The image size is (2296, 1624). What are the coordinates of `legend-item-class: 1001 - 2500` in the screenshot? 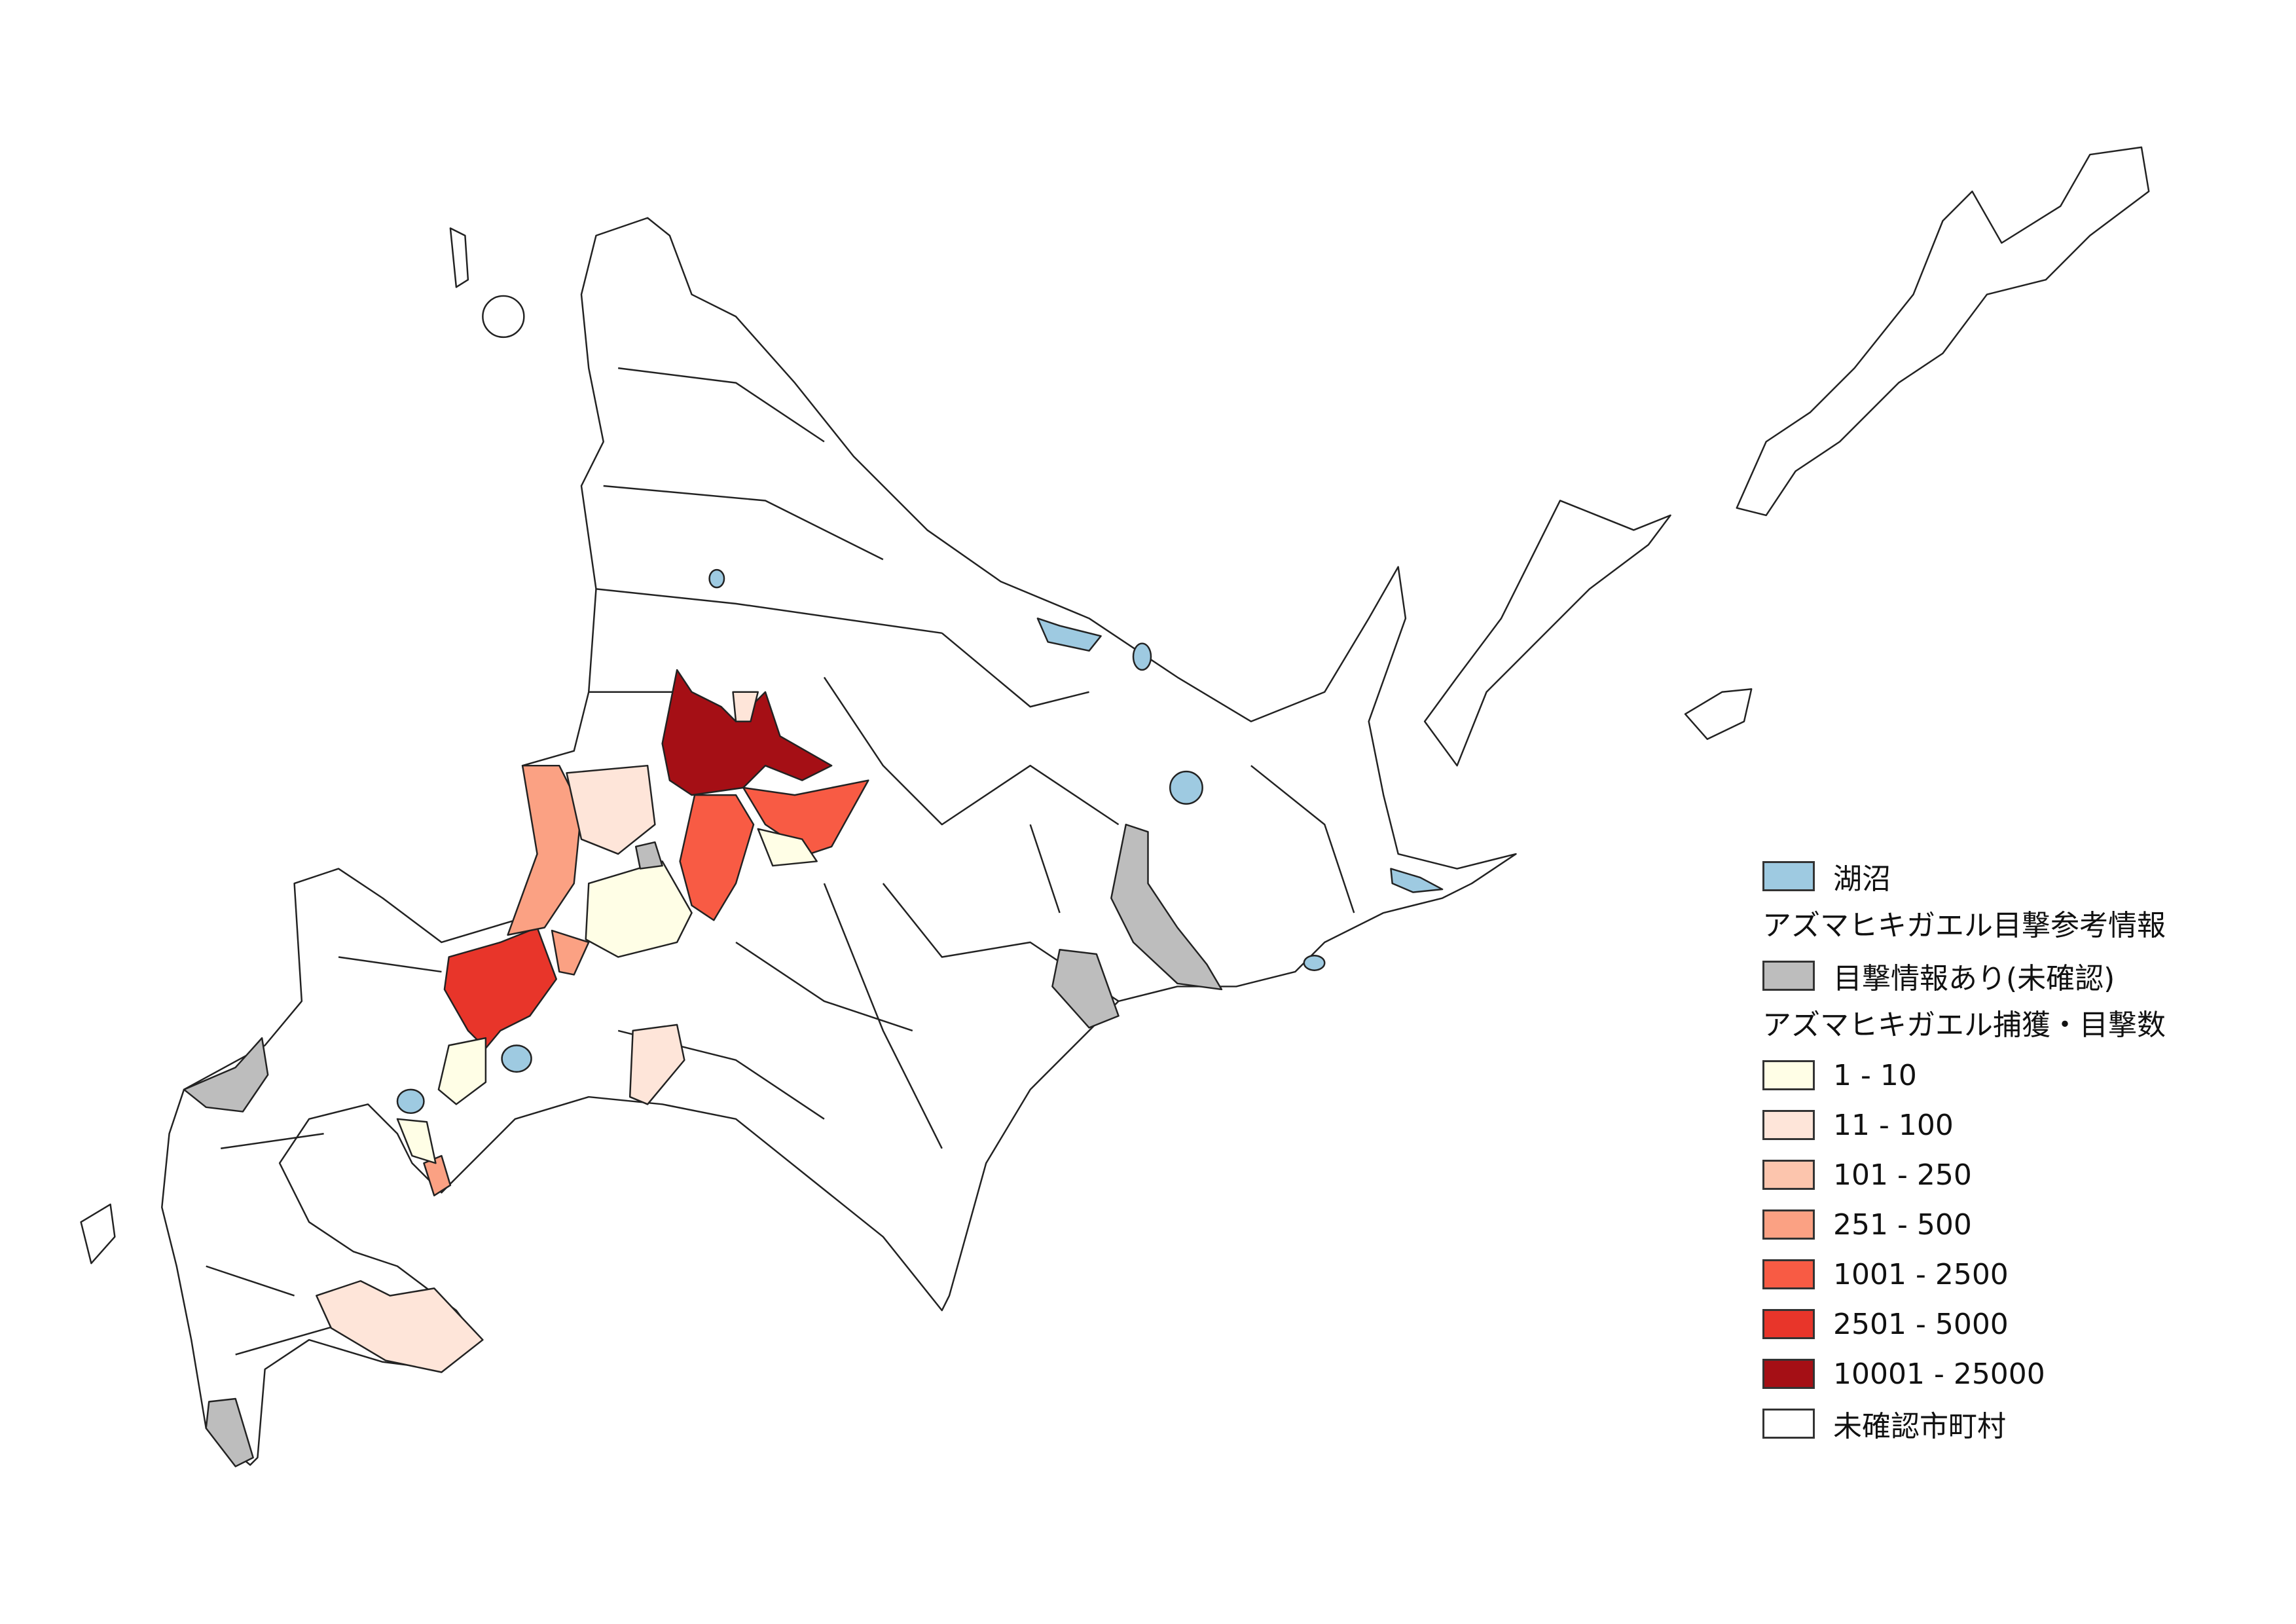 It's located at (1964, 1274).